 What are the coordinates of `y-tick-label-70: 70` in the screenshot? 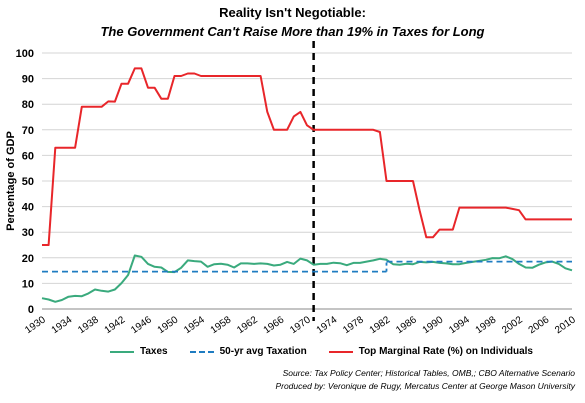 It's located at (28, 131).